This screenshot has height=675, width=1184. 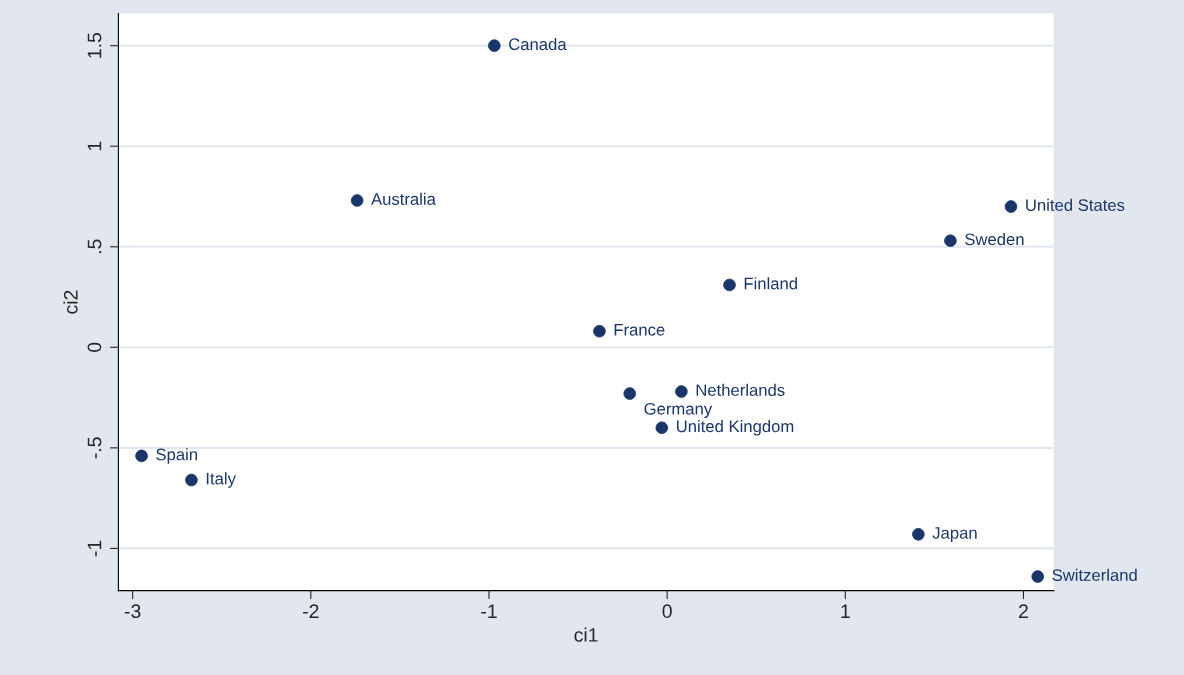 What do you see at coordinates (94, 548) in the screenshot?
I see `y-tick-label: -1` at bounding box center [94, 548].